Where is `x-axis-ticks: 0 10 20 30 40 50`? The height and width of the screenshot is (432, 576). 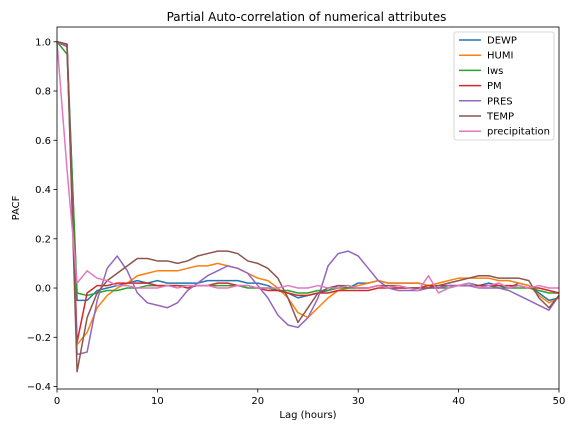 x-axis-ticks: 0 10 20 30 40 50 is located at coordinates (310, 398).